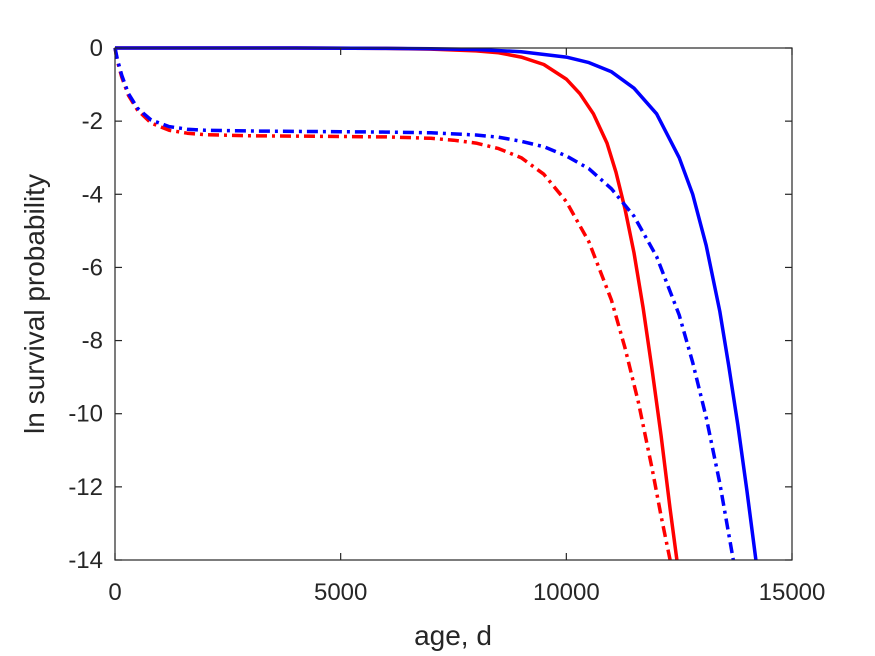  What do you see at coordinates (85, 487) in the screenshot?
I see `y-tick-label: -12` at bounding box center [85, 487].